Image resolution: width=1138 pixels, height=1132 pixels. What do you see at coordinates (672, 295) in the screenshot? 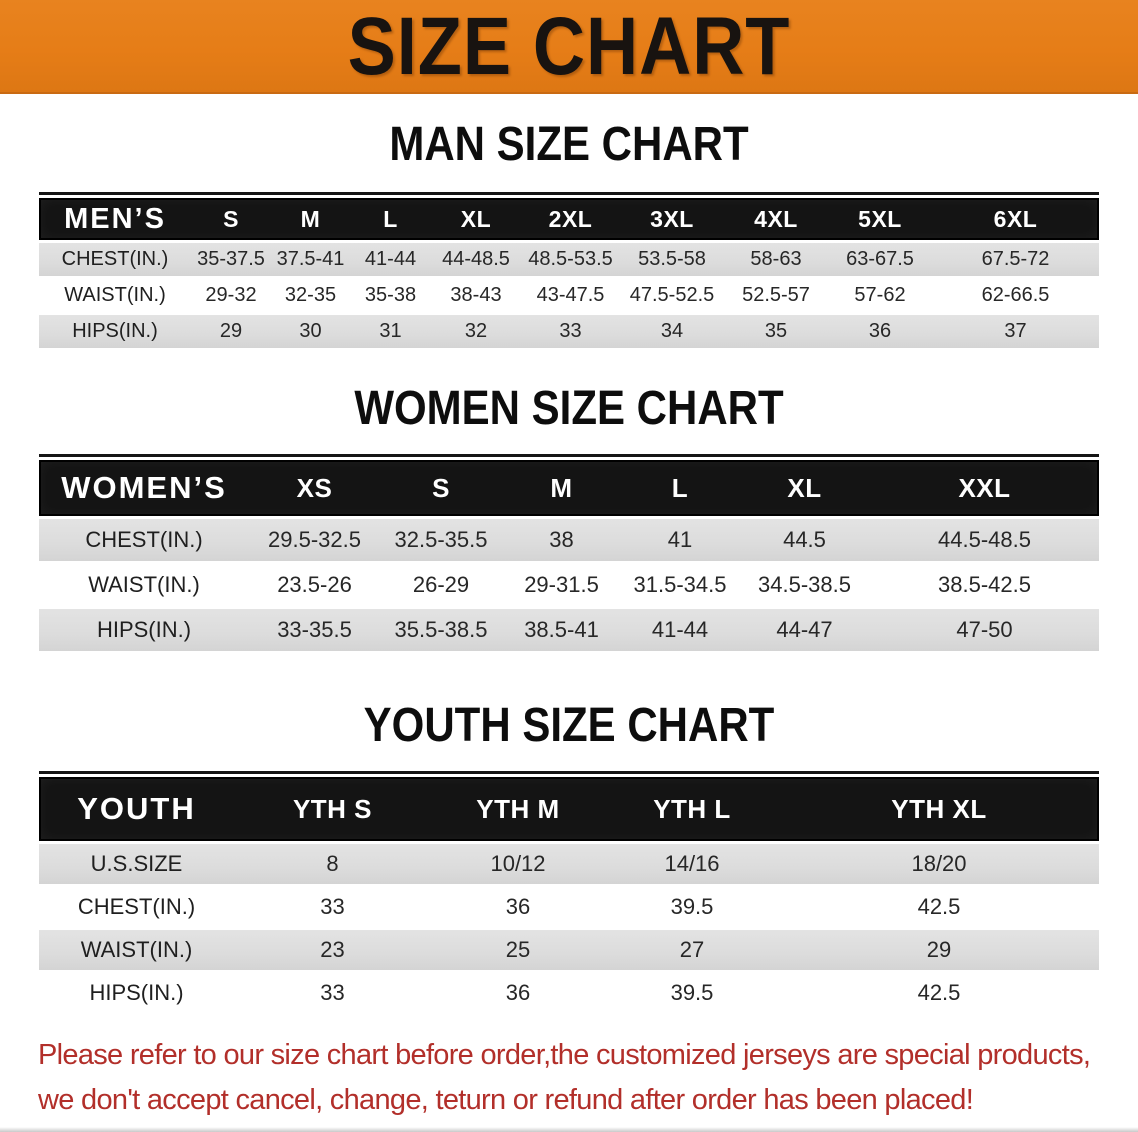
I see `men-value-cell: 47.5-52.5` at bounding box center [672, 295].